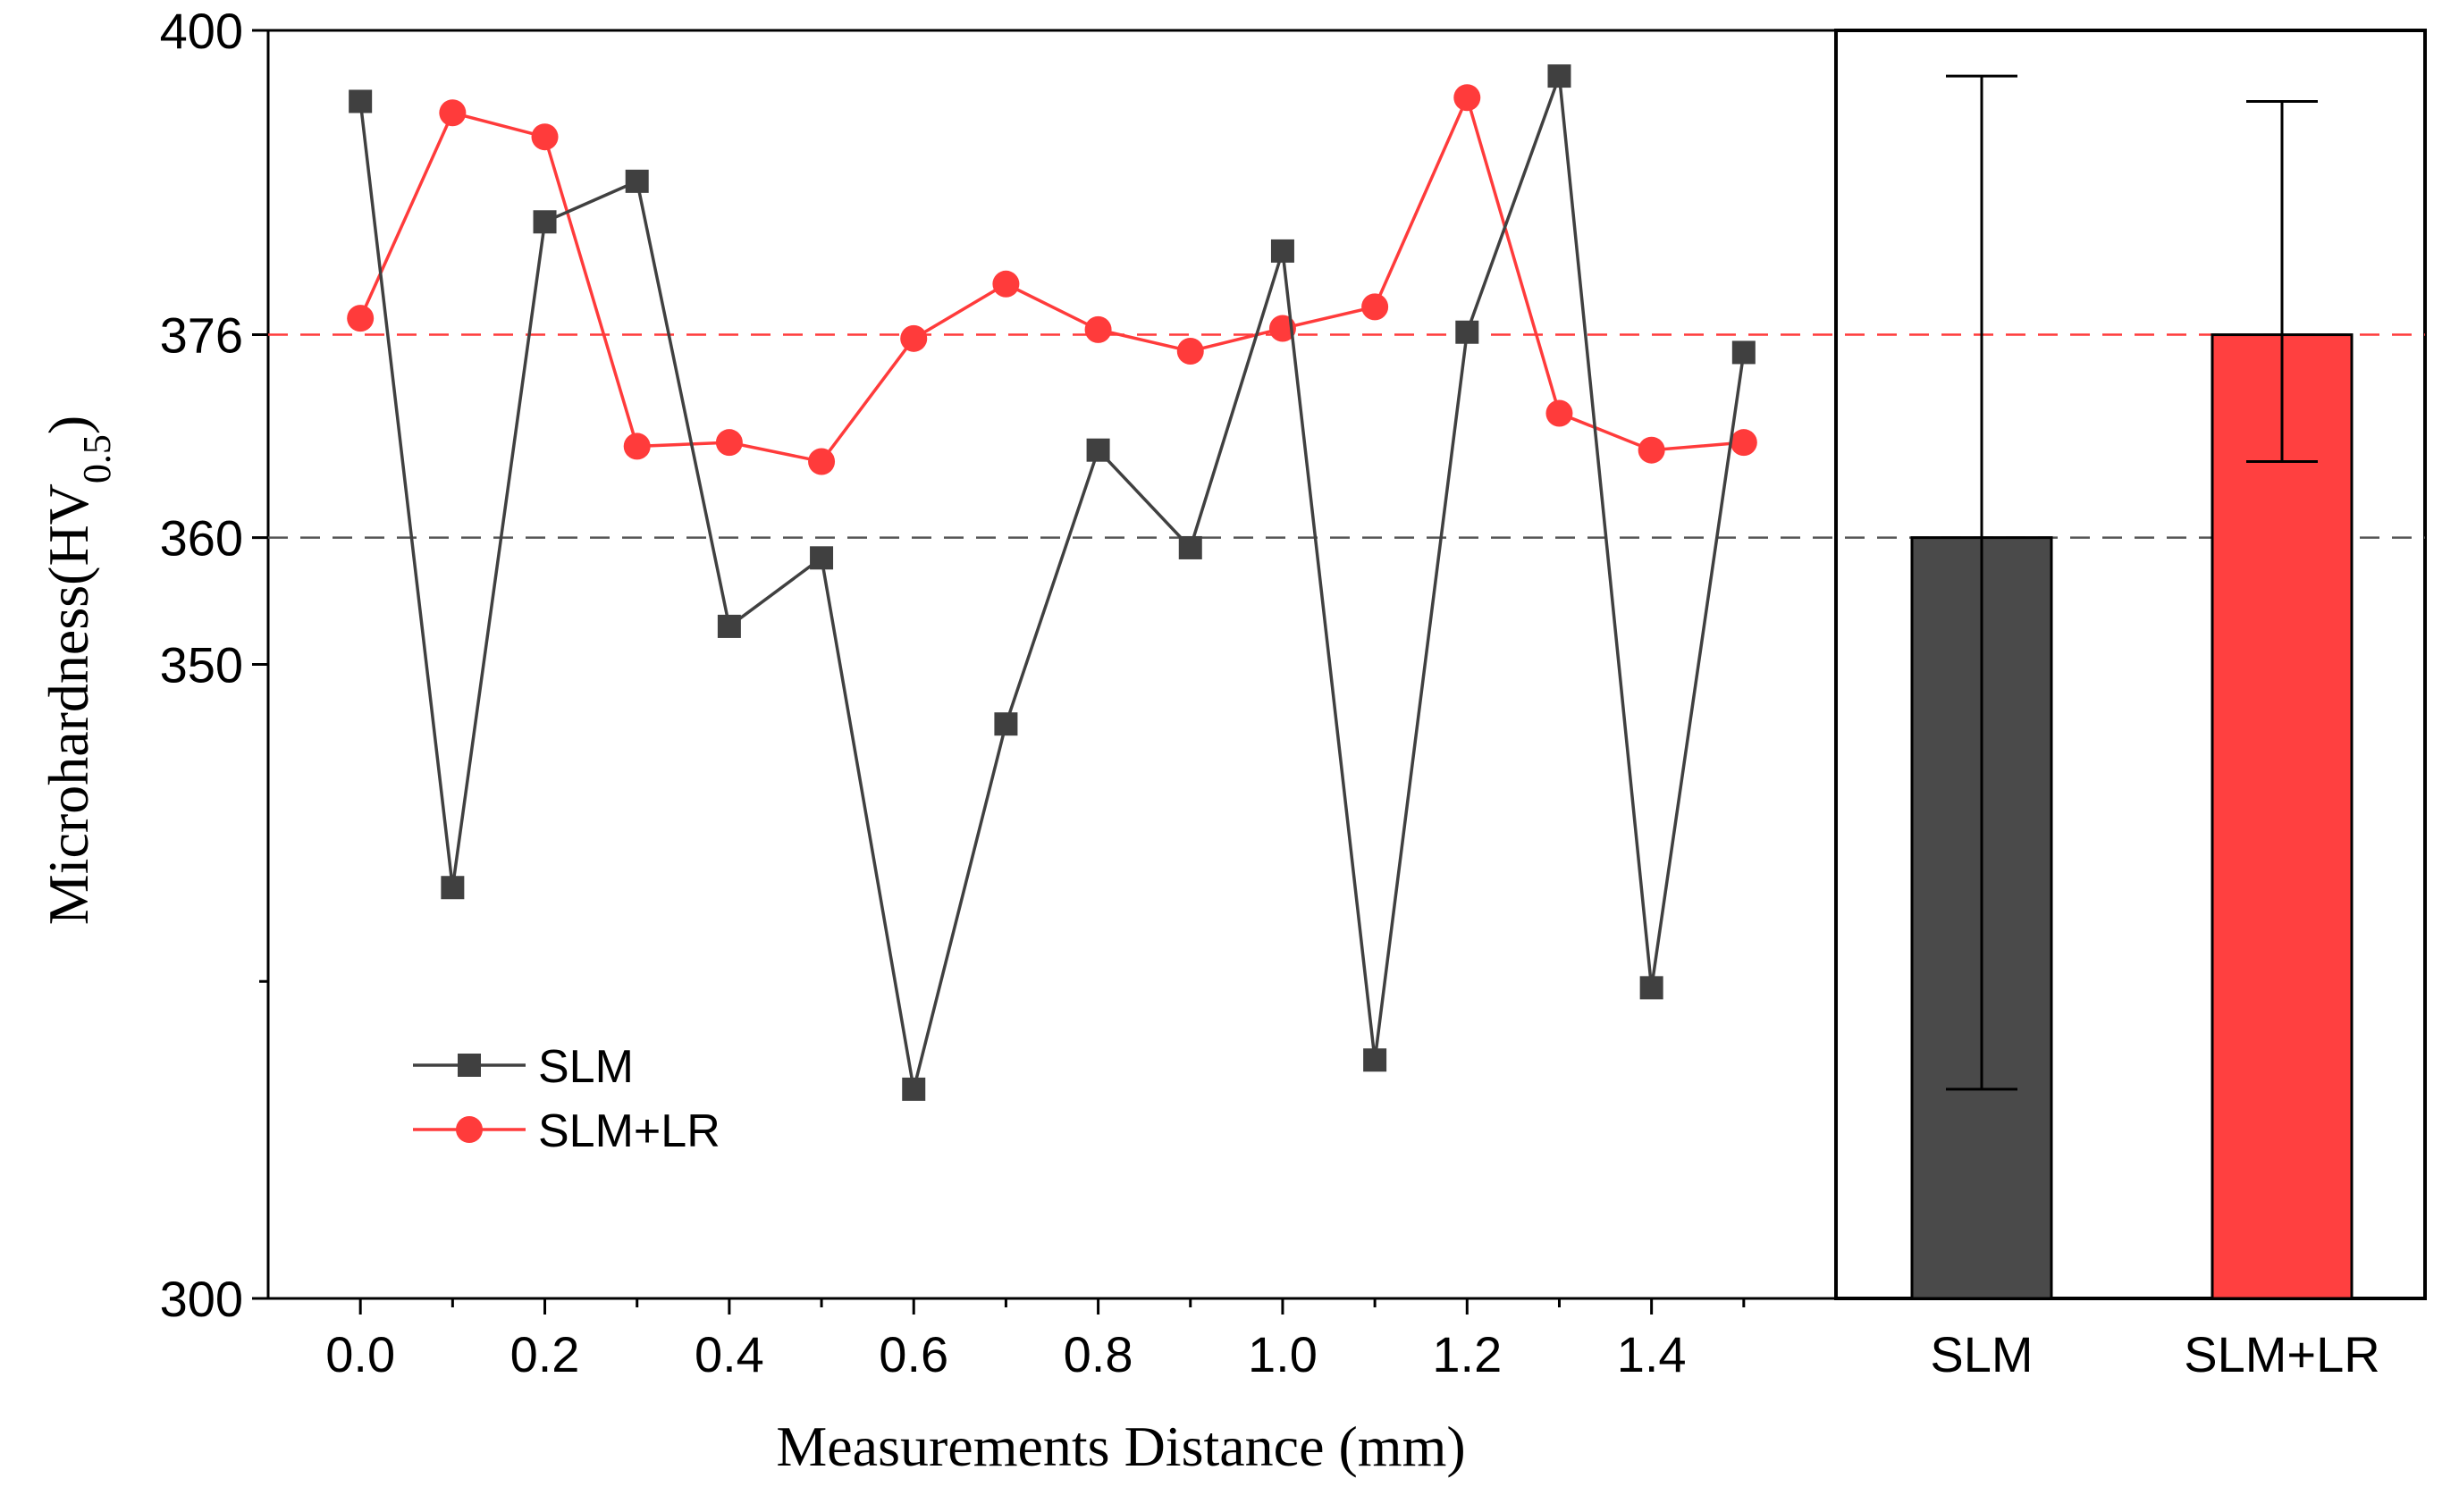 The image size is (2459, 1512). Describe the element at coordinates (1035, 1340) in the screenshot. I see `x-axis: 0.0 0.2 0.4 0.6 0.8 1.0 1.2 1.4` at that location.